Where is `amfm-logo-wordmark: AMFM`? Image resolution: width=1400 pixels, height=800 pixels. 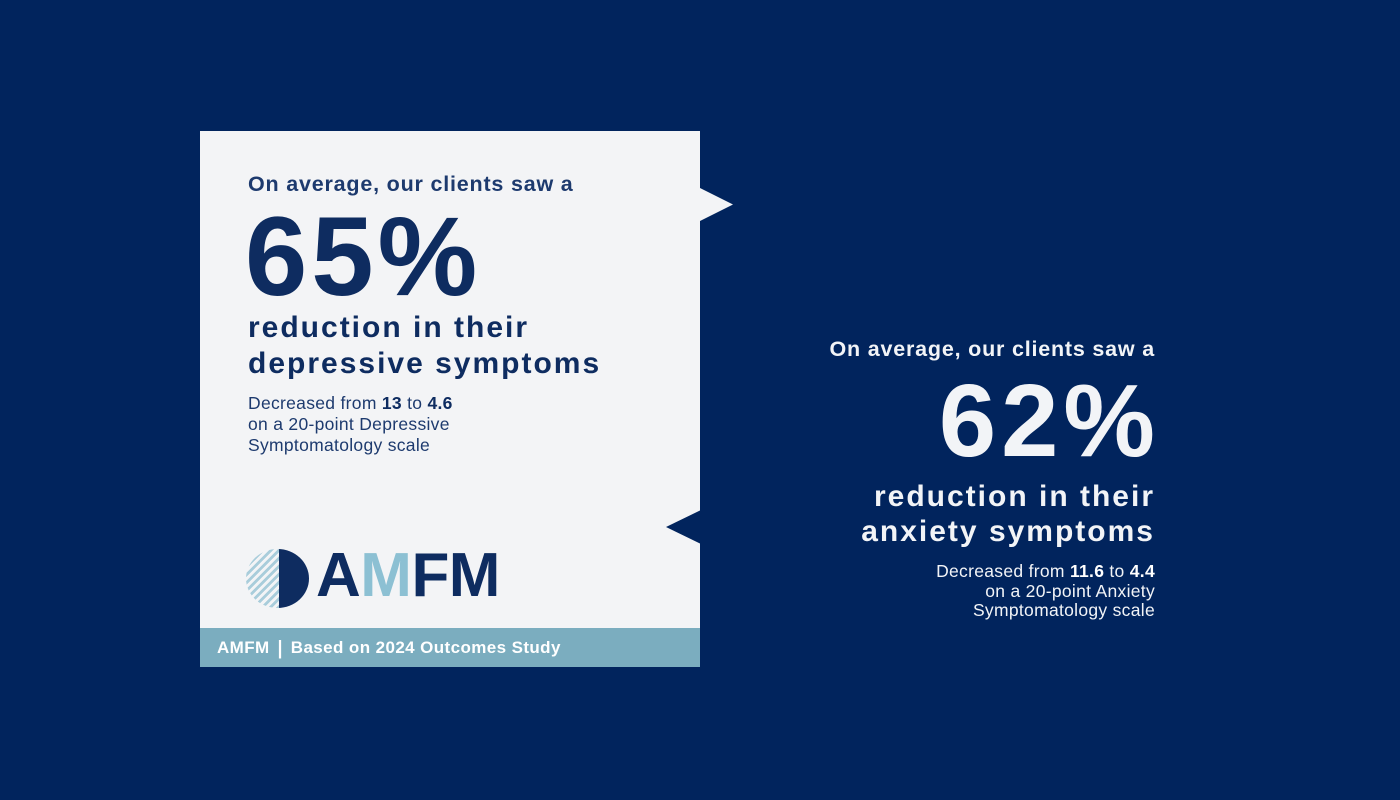 amfm-logo-wordmark: AMFM is located at coordinates (408, 576).